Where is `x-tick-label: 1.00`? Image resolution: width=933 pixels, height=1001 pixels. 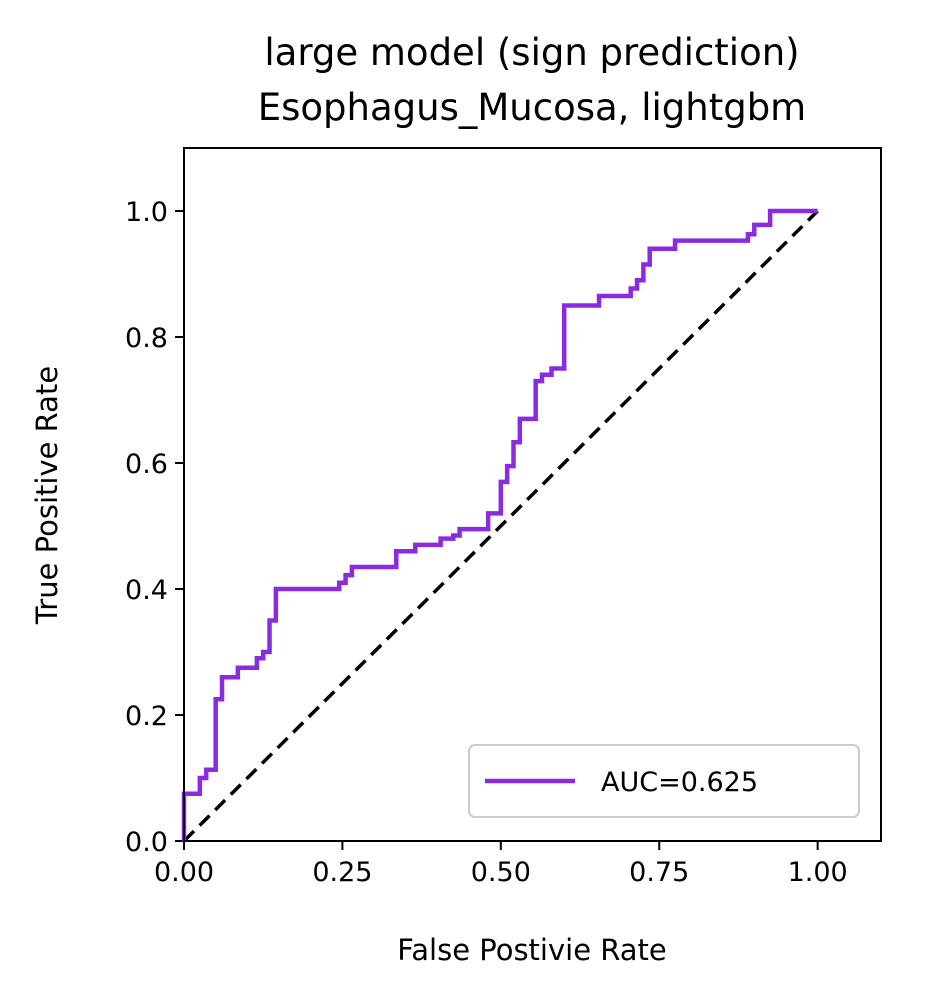 x-tick-label: 1.00 is located at coordinates (818, 872).